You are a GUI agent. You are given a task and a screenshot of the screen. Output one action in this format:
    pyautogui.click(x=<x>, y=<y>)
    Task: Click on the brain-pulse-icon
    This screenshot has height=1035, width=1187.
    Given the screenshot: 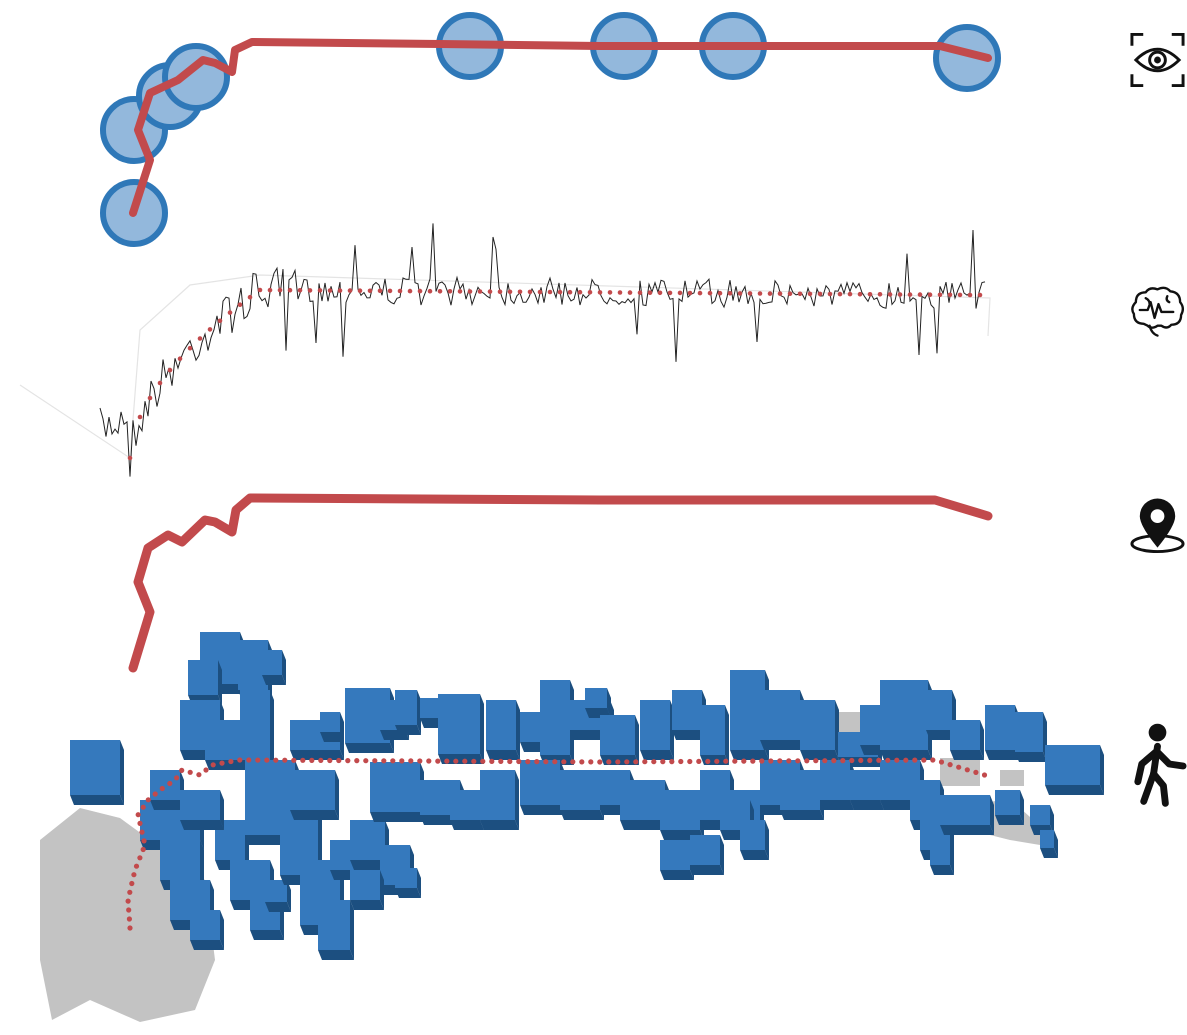 What is the action you would take?
    pyautogui.click(x=1157, y=310)
    